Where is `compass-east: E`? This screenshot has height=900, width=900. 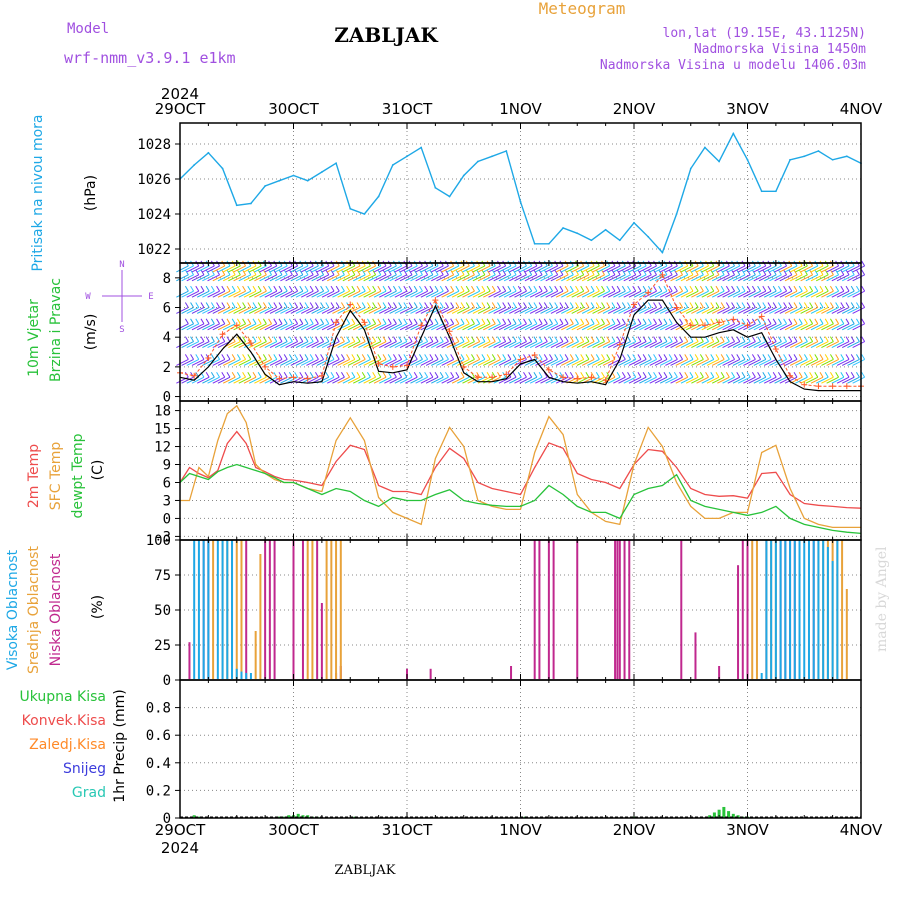
compass-east: E is located at coordinates (150, 297).